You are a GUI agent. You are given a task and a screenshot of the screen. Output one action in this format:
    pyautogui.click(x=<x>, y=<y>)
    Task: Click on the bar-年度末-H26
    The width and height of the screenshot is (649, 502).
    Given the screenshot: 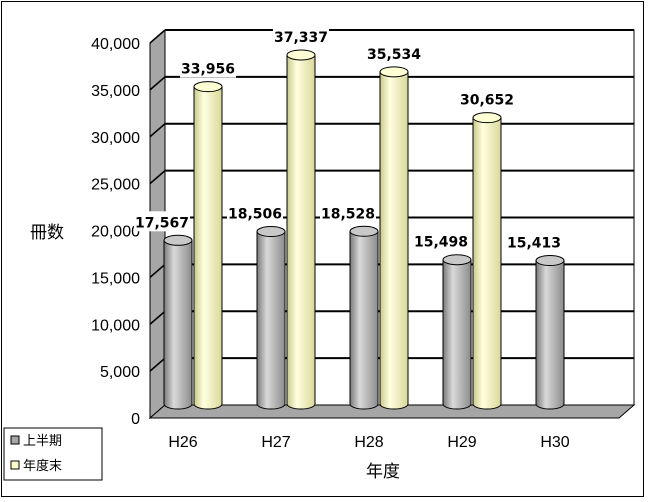 What is the action you would take?
    pyautogui.click(x=208, y=245)
    